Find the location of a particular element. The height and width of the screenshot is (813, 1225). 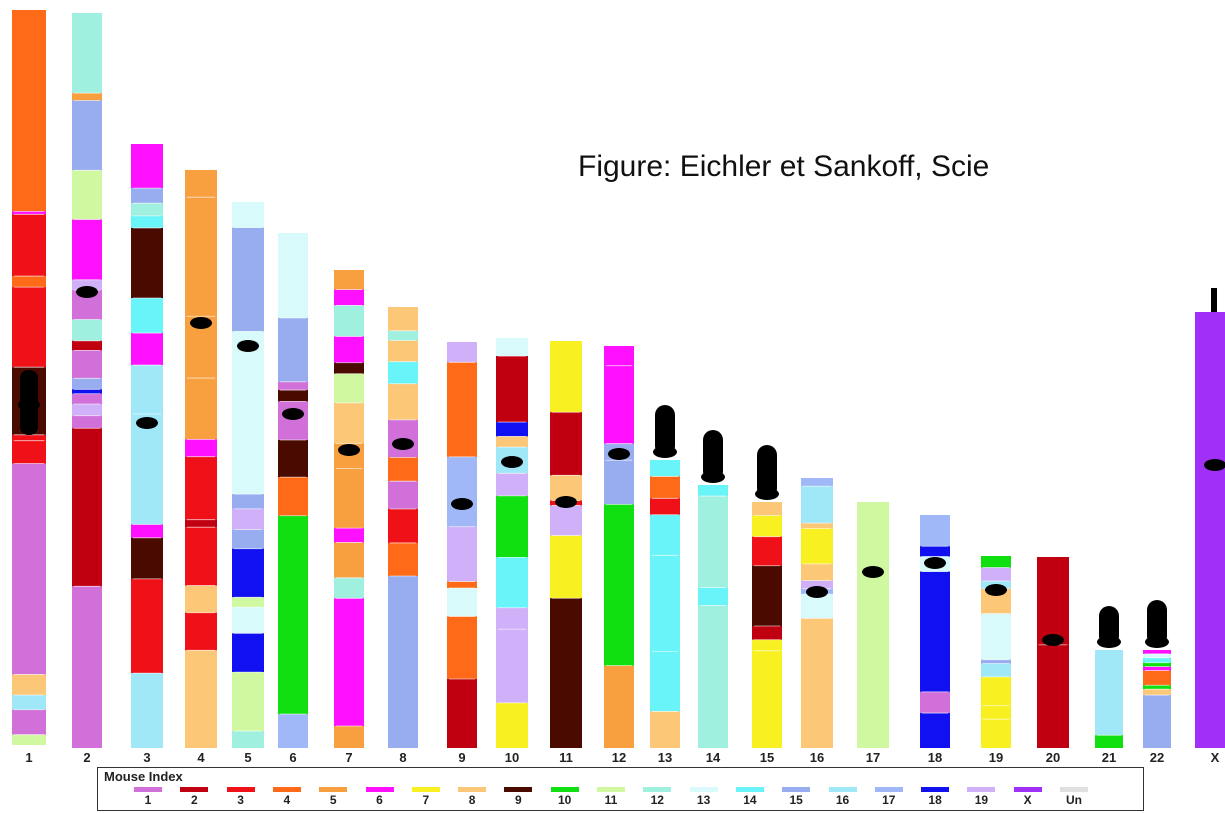

chromosome-3-centromere is located at coordinates (147, 423).